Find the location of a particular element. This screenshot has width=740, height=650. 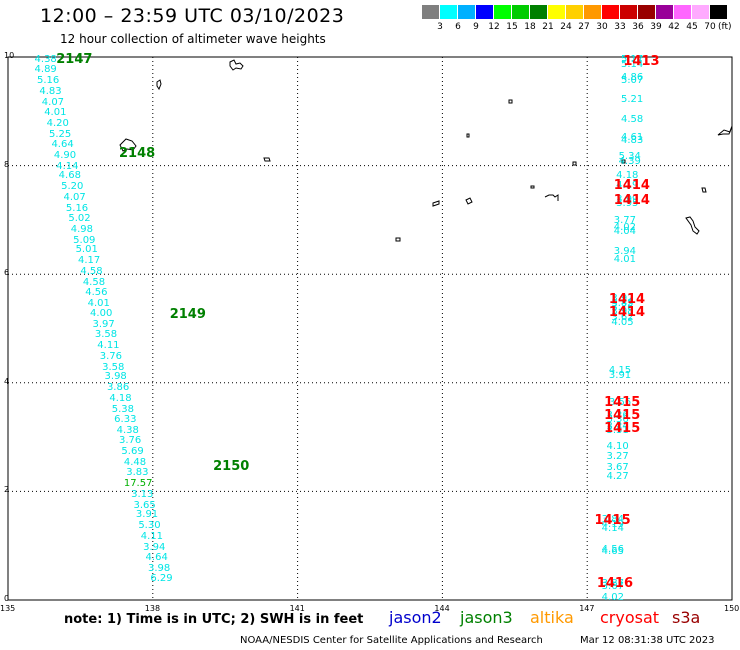

wave-height-value: 3.67 is located at coordinates (617, 467).